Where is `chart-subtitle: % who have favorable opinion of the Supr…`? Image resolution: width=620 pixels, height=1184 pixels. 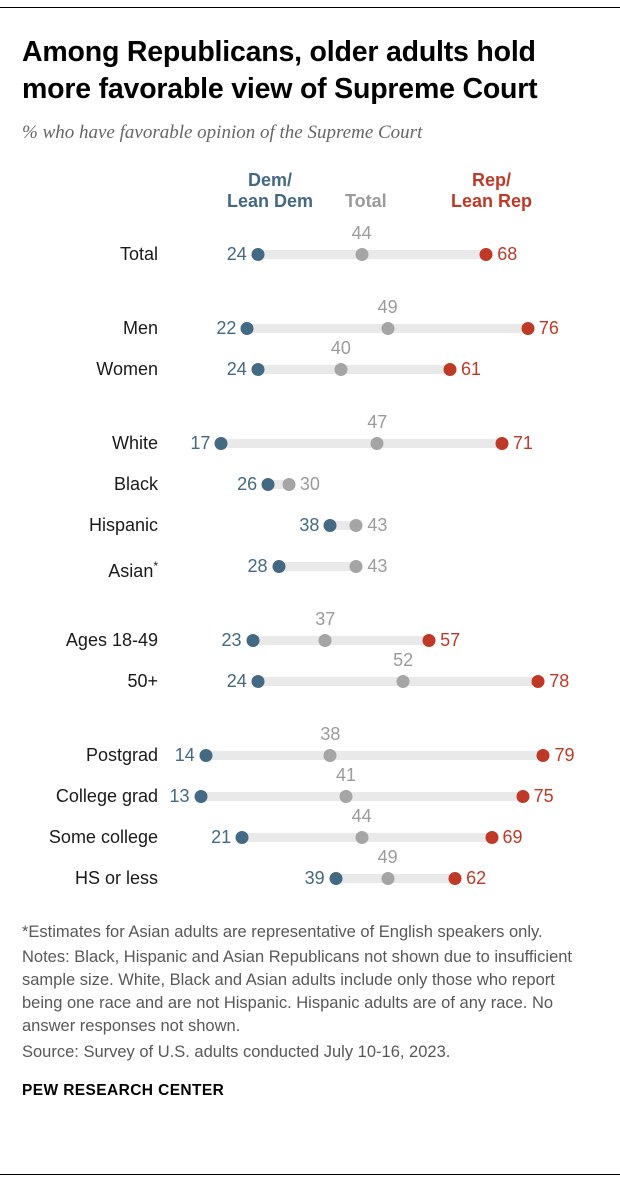
chart-subtitle: % who have favorable opinion of the Supr… is located at coordinates (222, 133).